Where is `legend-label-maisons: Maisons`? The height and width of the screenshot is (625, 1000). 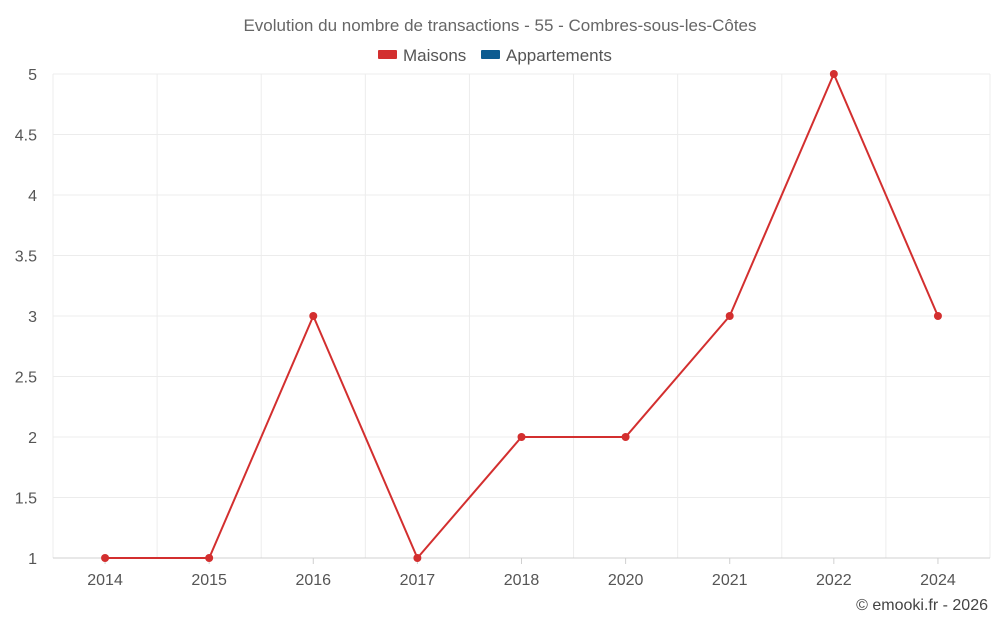
legend-label-maisons: Maisons is located at coordinates (434, 55).